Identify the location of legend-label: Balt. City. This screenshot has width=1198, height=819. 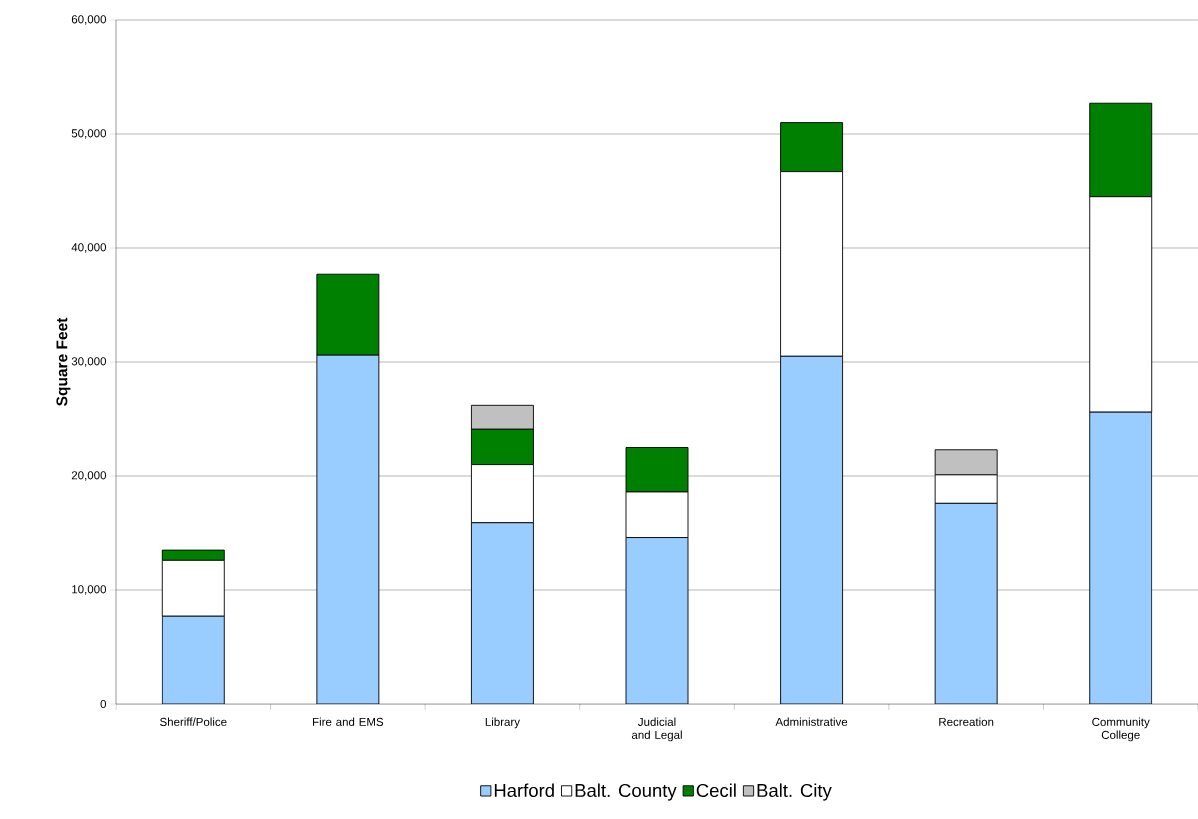
(794, 792).